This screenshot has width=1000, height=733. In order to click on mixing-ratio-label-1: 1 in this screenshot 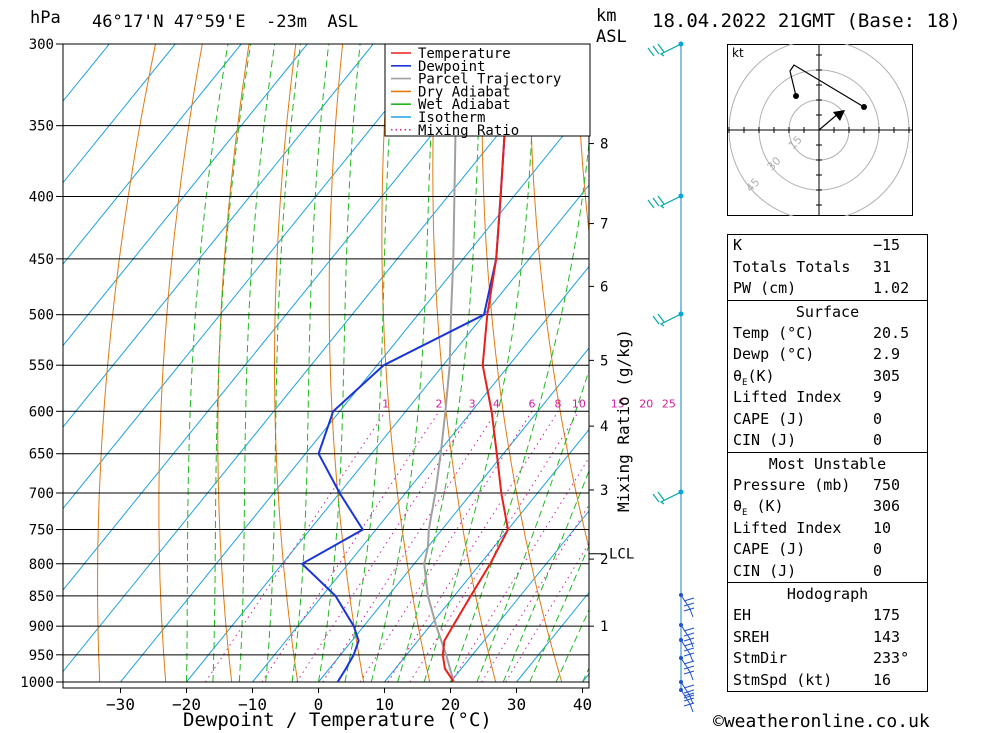, I will do `click(385, 403)`.